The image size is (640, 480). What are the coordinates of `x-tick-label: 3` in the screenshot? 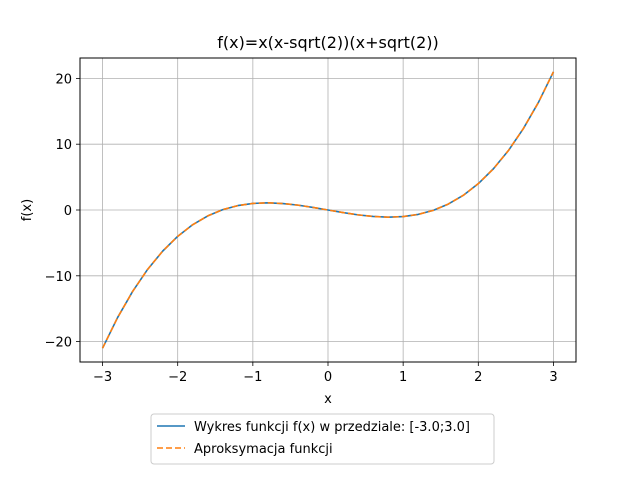 It's located at (553, 377).